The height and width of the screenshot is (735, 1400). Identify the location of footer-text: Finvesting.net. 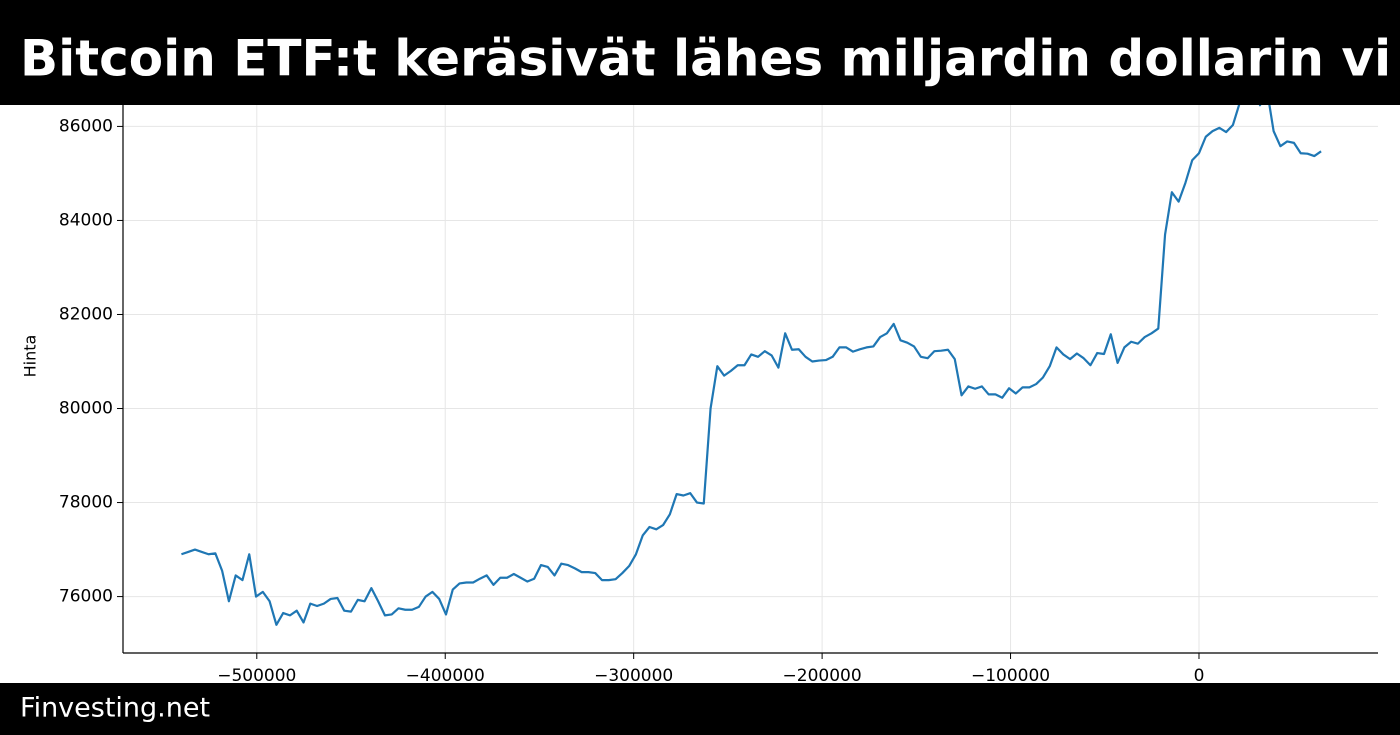
(115, 708).